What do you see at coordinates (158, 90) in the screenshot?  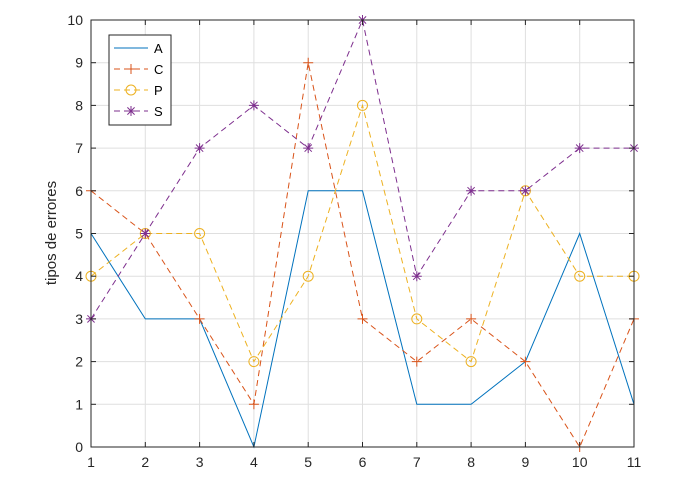 I see `legend-label-p: P` at bounding box center [158, 90].